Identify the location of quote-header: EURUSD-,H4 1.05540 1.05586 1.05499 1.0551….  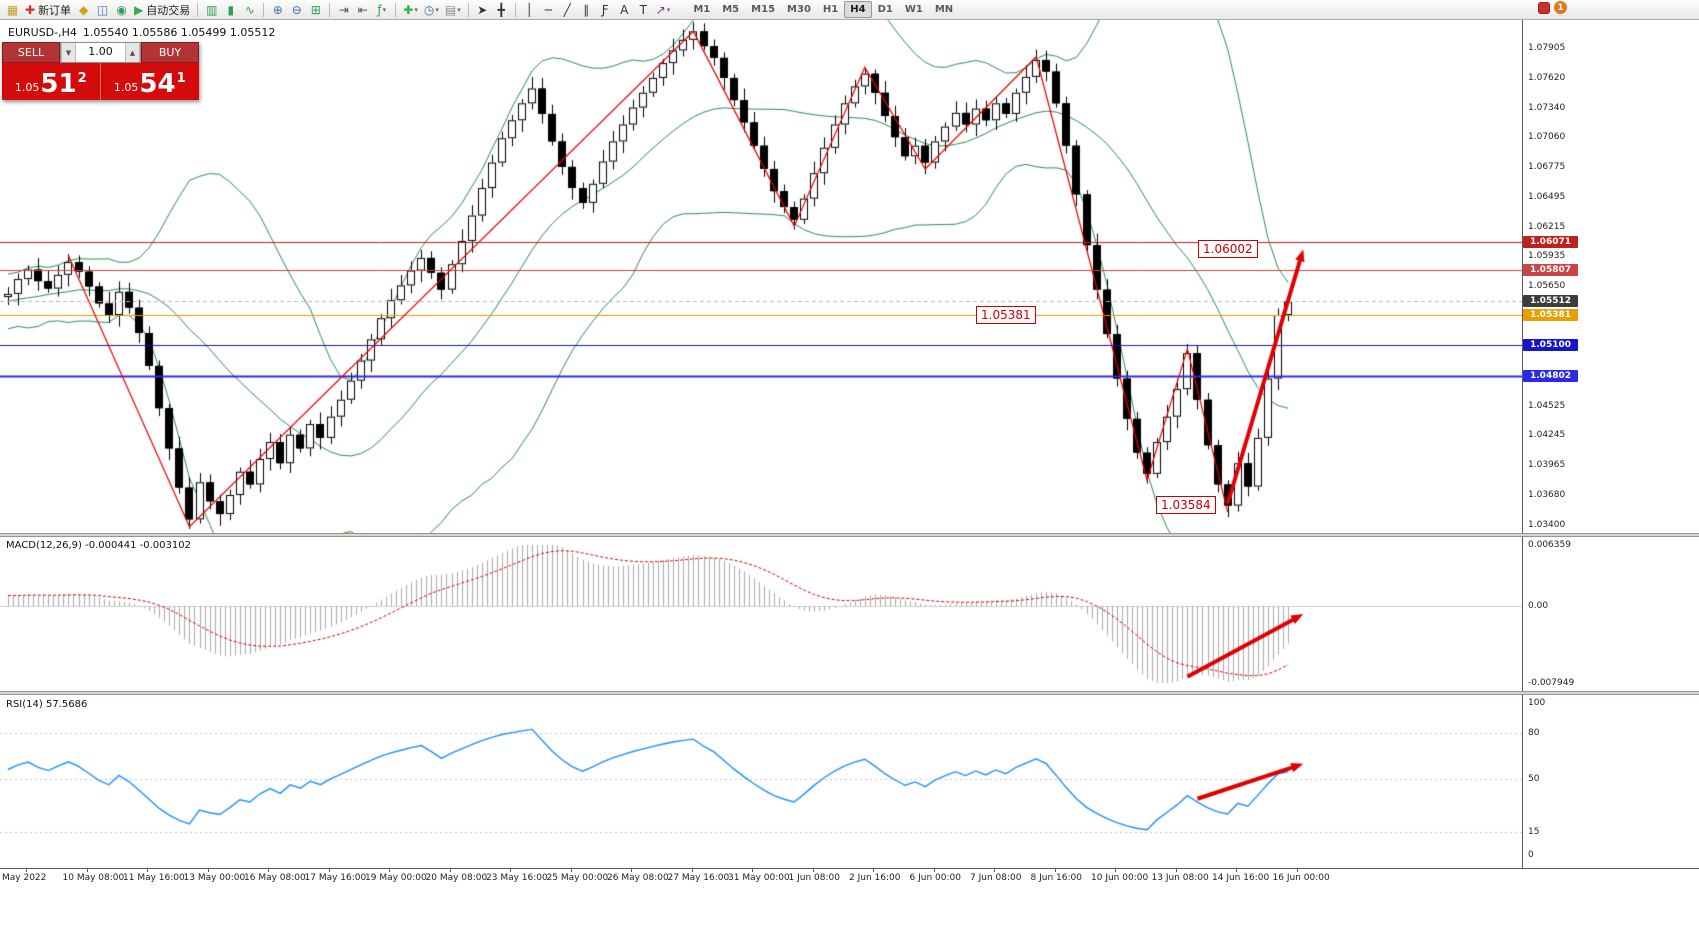
(144, 32).